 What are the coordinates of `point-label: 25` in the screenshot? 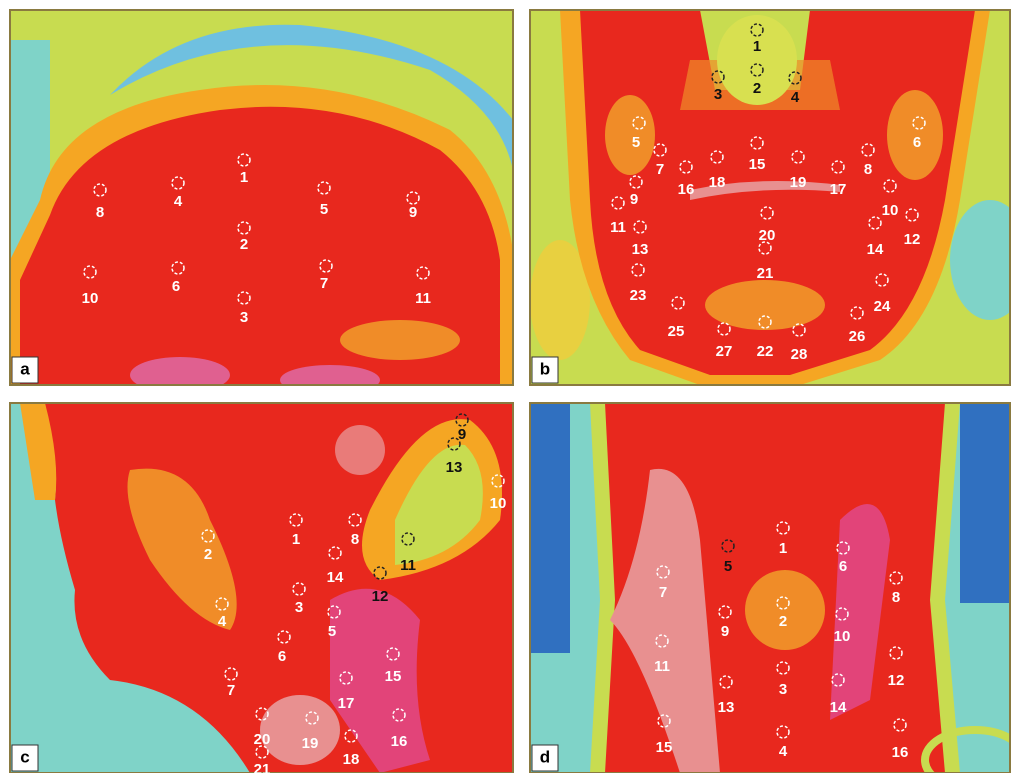 It's located at (676, 331).